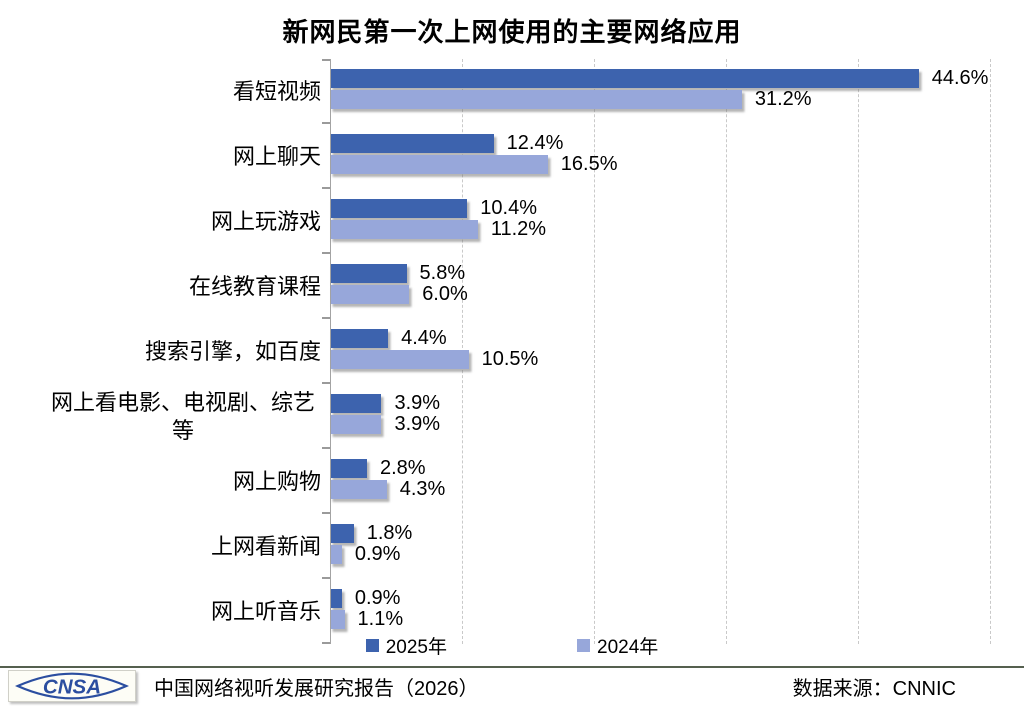 Image resolution: width=1024 pixels, height=706 pixels. What do you see at coordinates (660, 468) in the screenshot?
I see `bar-line-2025: 2.8%` at bounding box center [660, 468].